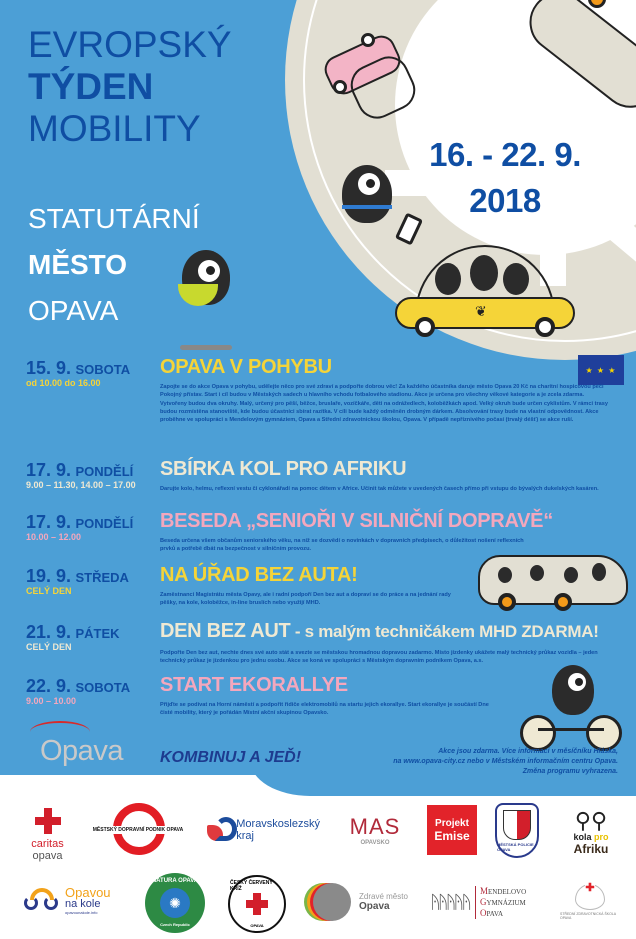  I want to click on event-time: 9.00 – 10.00, so click(51, 701).